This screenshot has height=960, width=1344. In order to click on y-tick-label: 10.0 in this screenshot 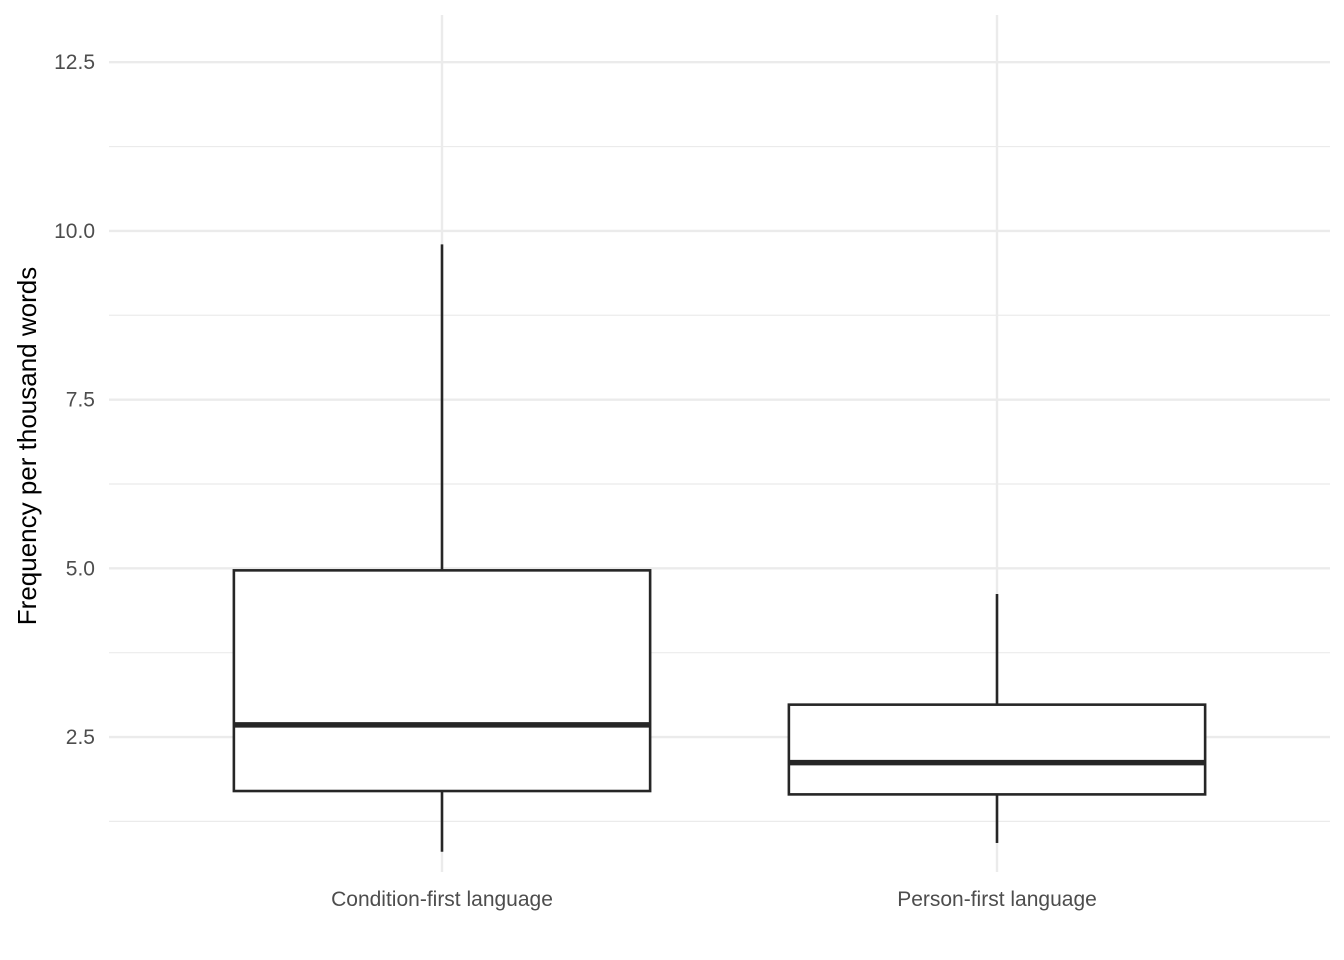, I will do `click(74, 231)`.